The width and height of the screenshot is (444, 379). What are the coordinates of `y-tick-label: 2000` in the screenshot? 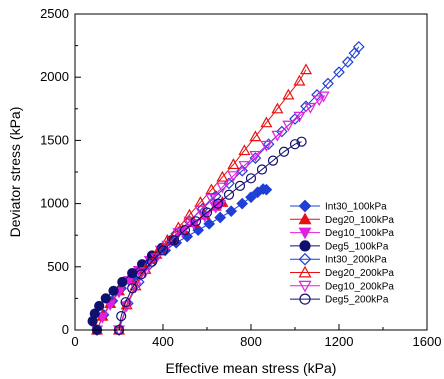 It's located at (54, 76).